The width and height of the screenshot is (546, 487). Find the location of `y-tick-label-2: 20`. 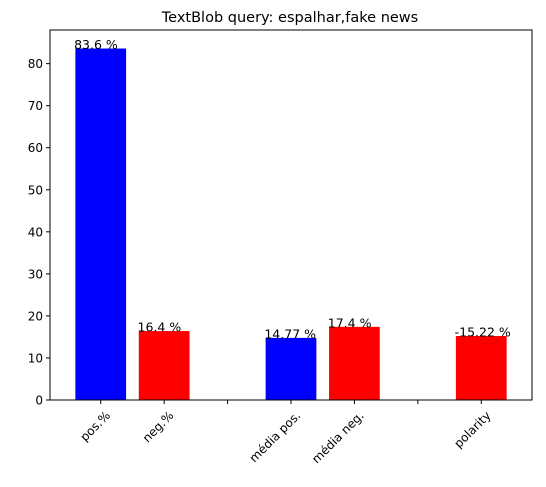

y-tick-label-2: 20 is located at coordinates (35, 316).